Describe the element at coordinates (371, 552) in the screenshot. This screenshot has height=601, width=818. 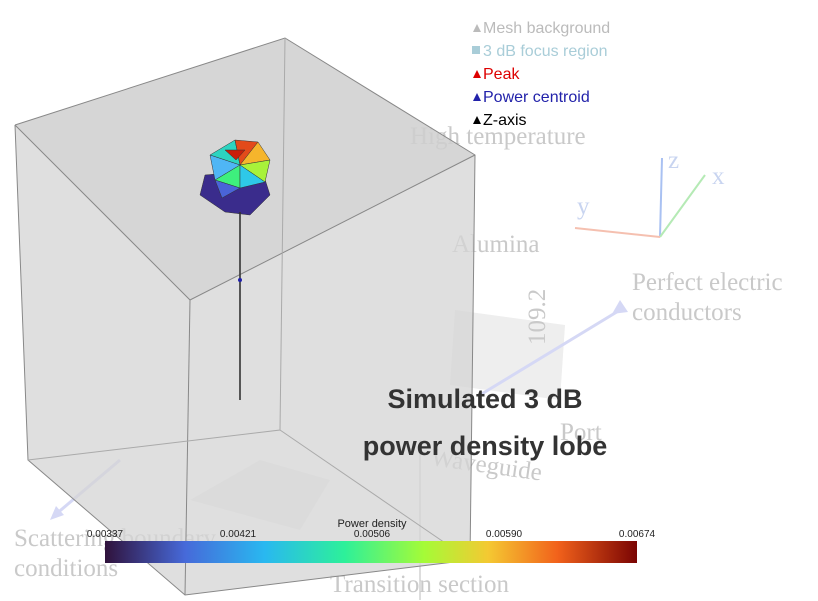
I see `colorbar-gradient` at that location.